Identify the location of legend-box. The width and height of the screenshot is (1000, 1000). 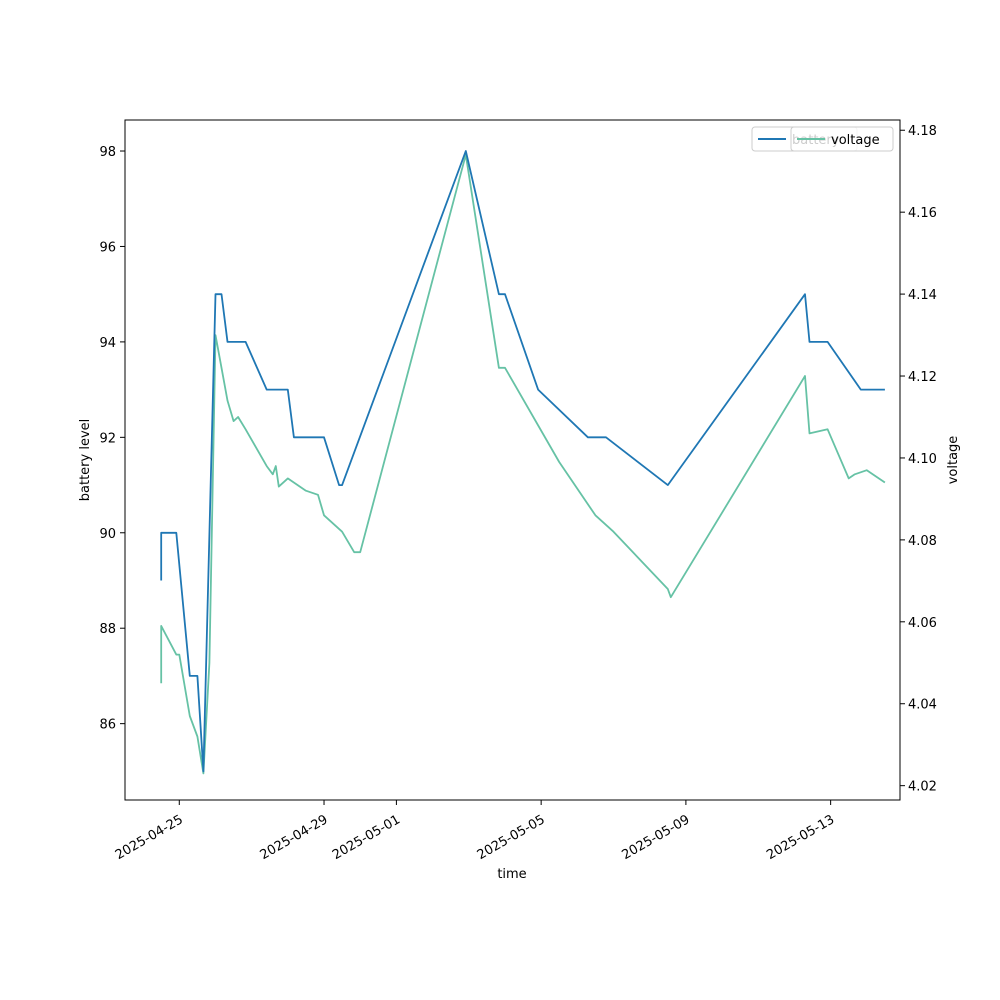
(842, 139).